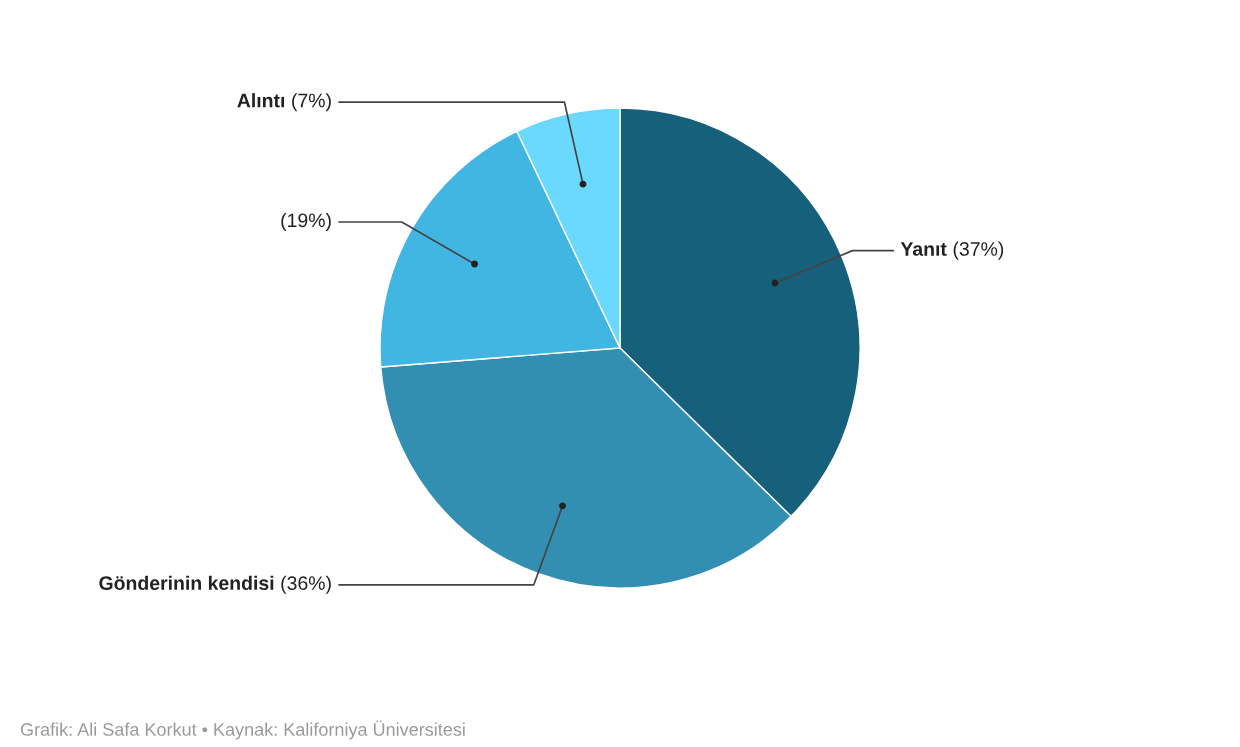 The height and width of the screenshot is (747, 1240). Describe the element at coordinates (978, 250) in the screenshot. I see `data-label: (37%)` at that location.